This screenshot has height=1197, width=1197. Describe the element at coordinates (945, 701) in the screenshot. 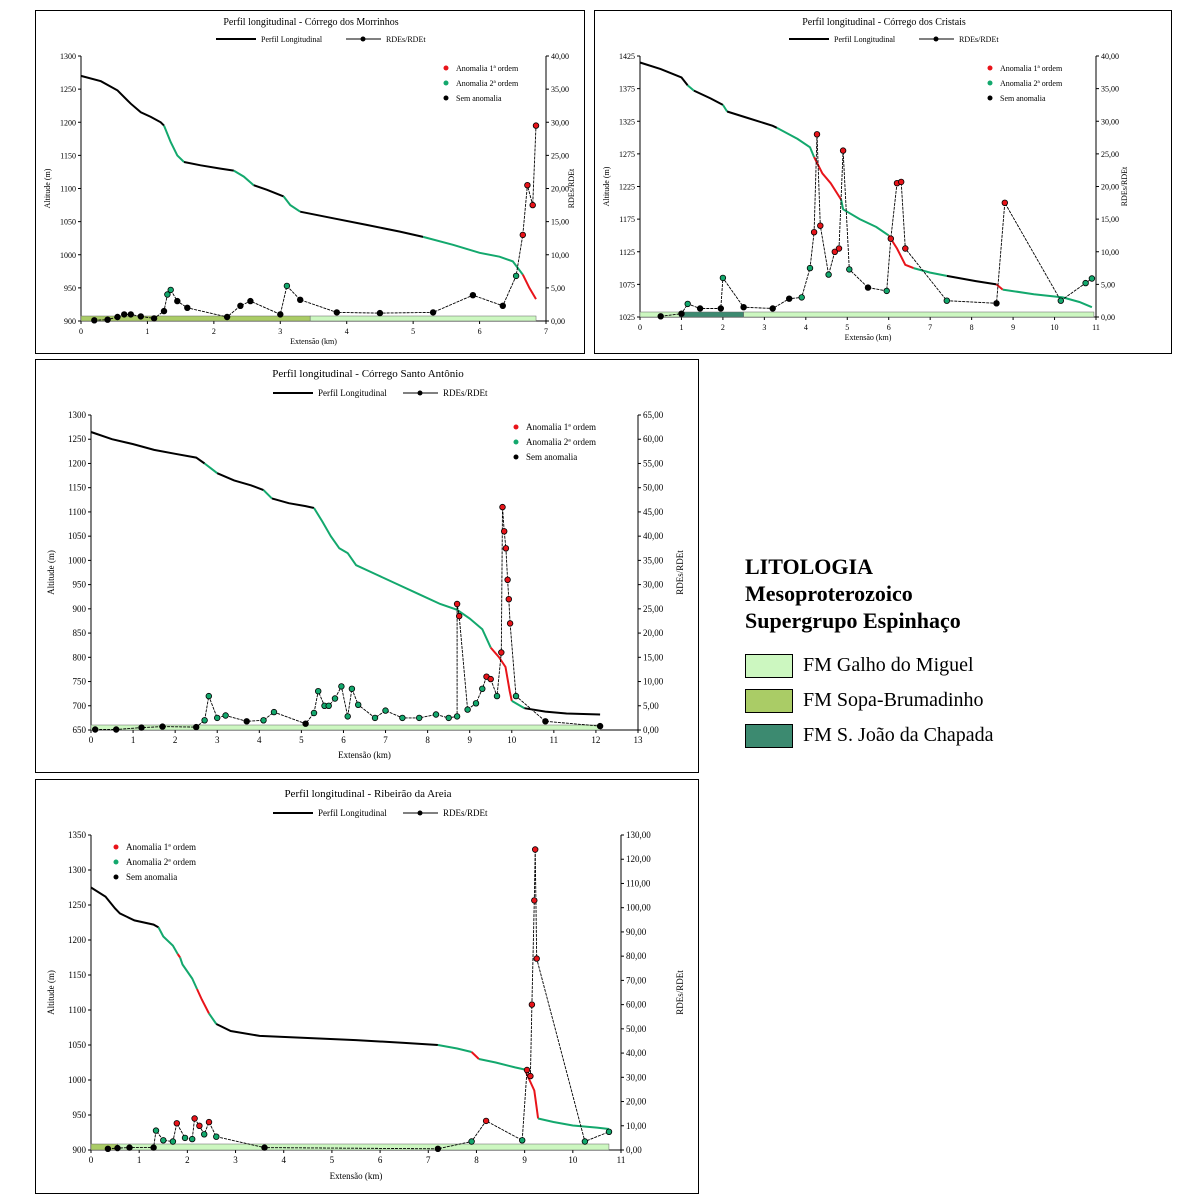

I see `lithology-item-sopa: FM Sopa-Brumadinho` at that location.